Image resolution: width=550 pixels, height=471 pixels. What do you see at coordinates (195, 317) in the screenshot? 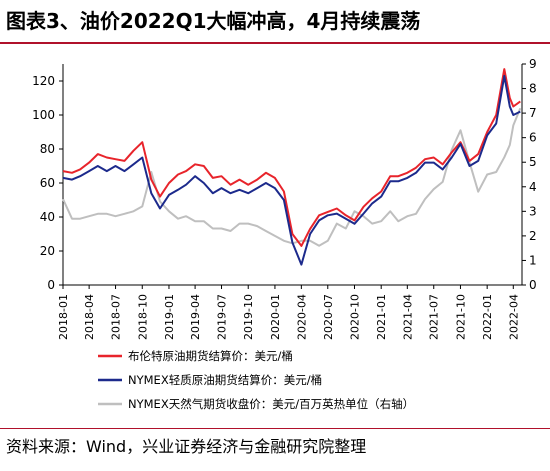
I see `x-tick-label: 2019-04` at bounding box center [195, 317].